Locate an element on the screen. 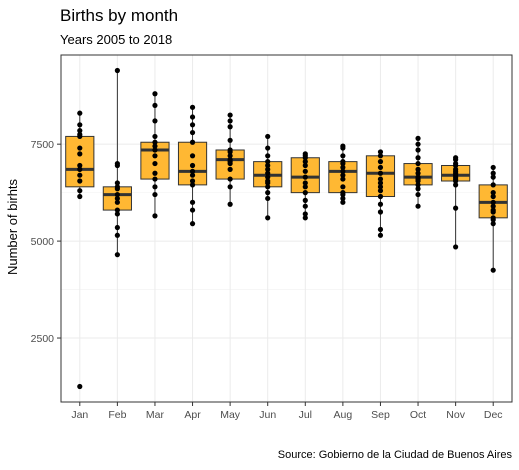 The width and height of the screenshot is (519, 470). x-tick-label: Jun is located at coordinates (267, 415).